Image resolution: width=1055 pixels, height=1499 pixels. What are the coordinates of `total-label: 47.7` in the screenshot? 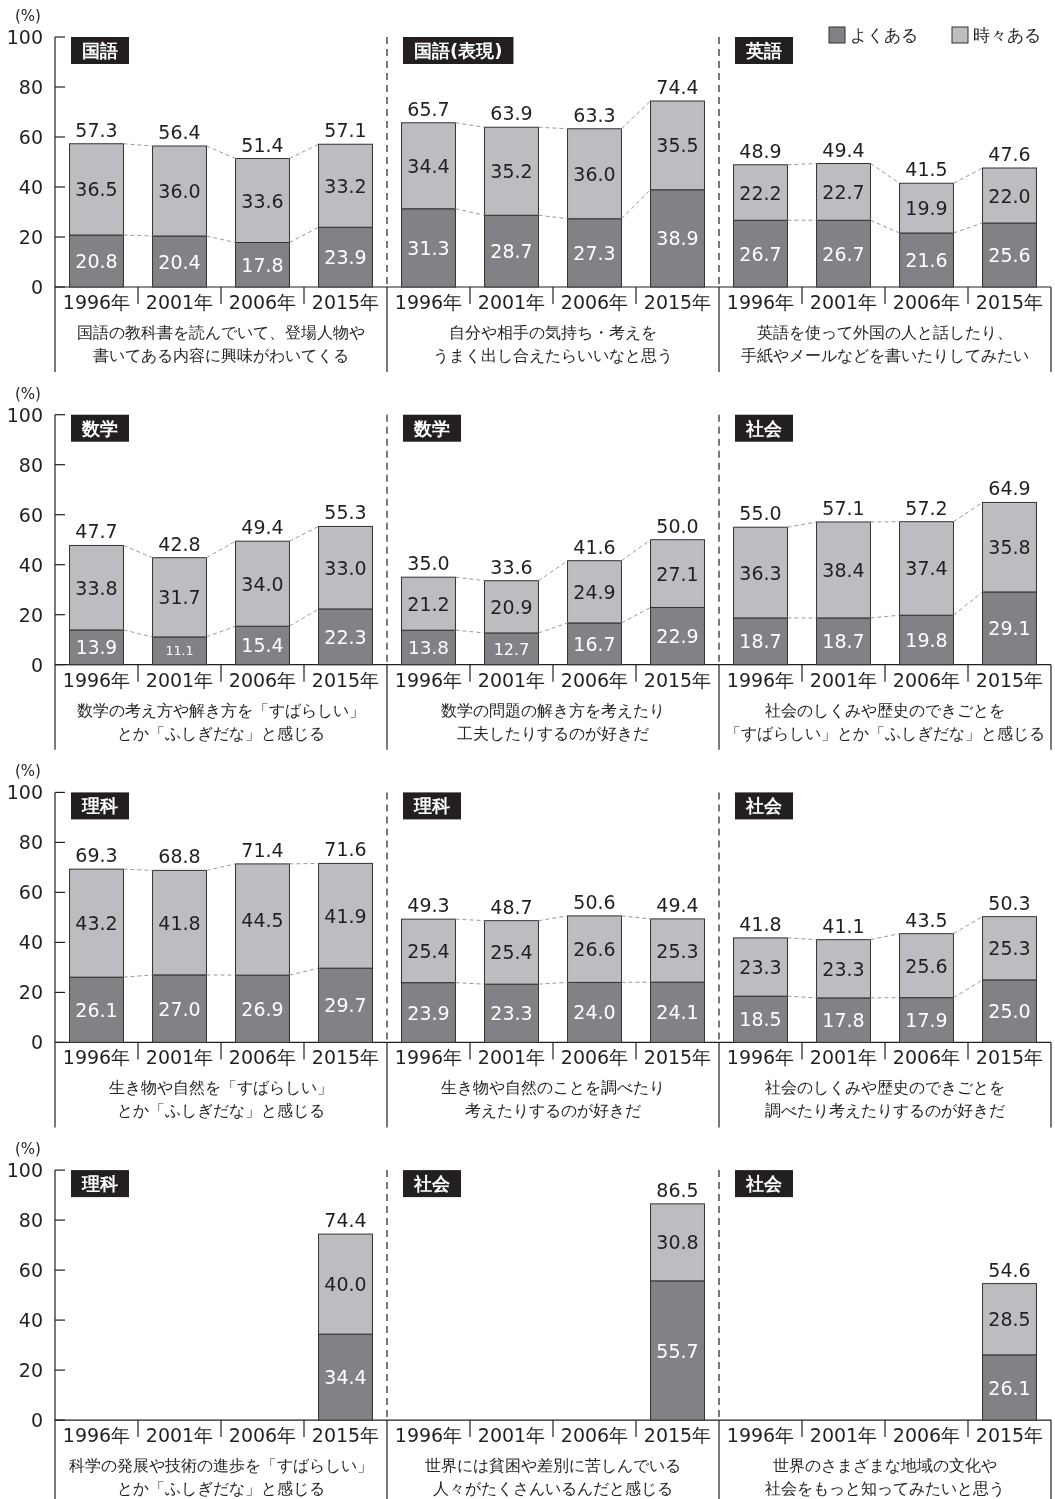 It's located at (96, 531).